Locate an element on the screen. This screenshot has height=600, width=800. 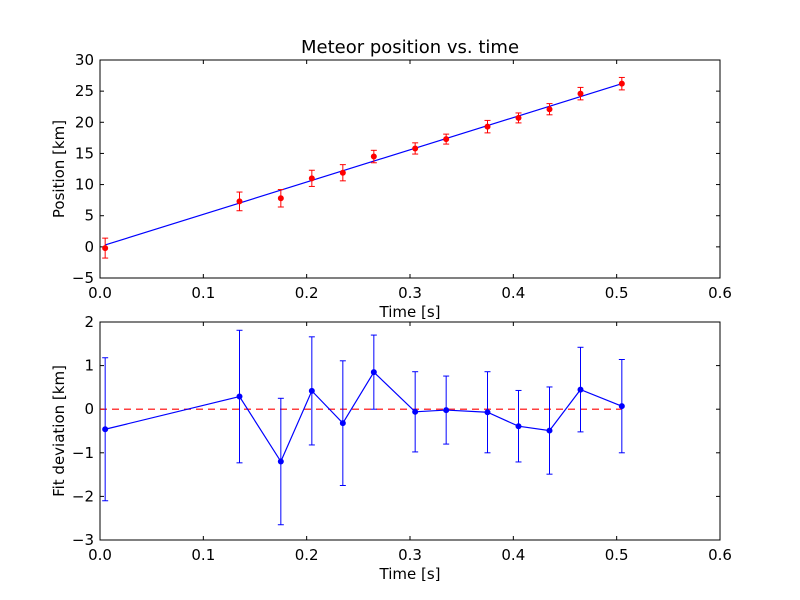
y-tick-label: 15 is located at coordinates (84, 153).